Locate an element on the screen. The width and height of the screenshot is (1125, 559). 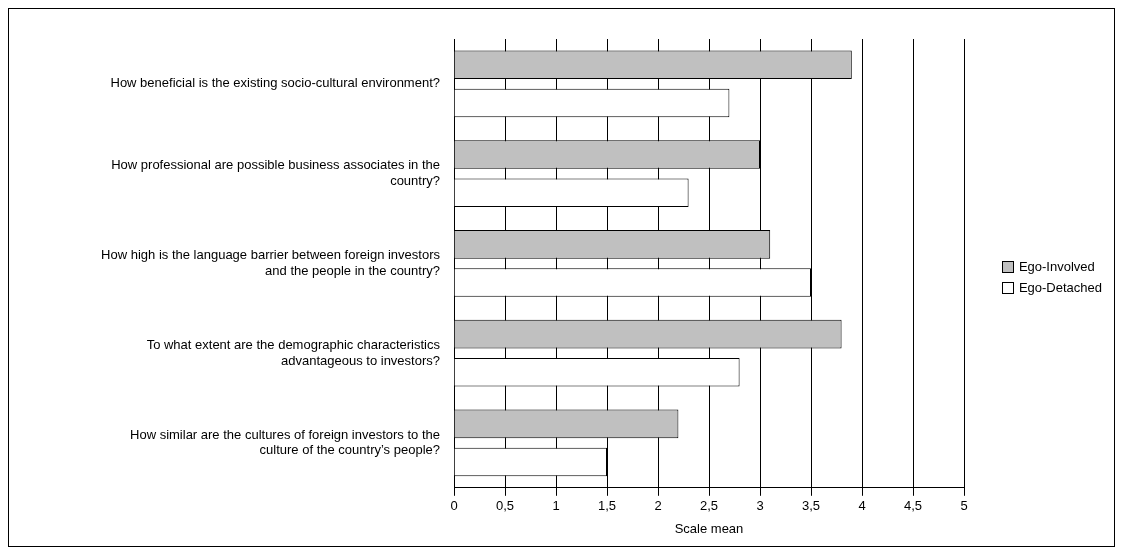
x-axis-title: Scale mean is located at coordinates (709, 528).